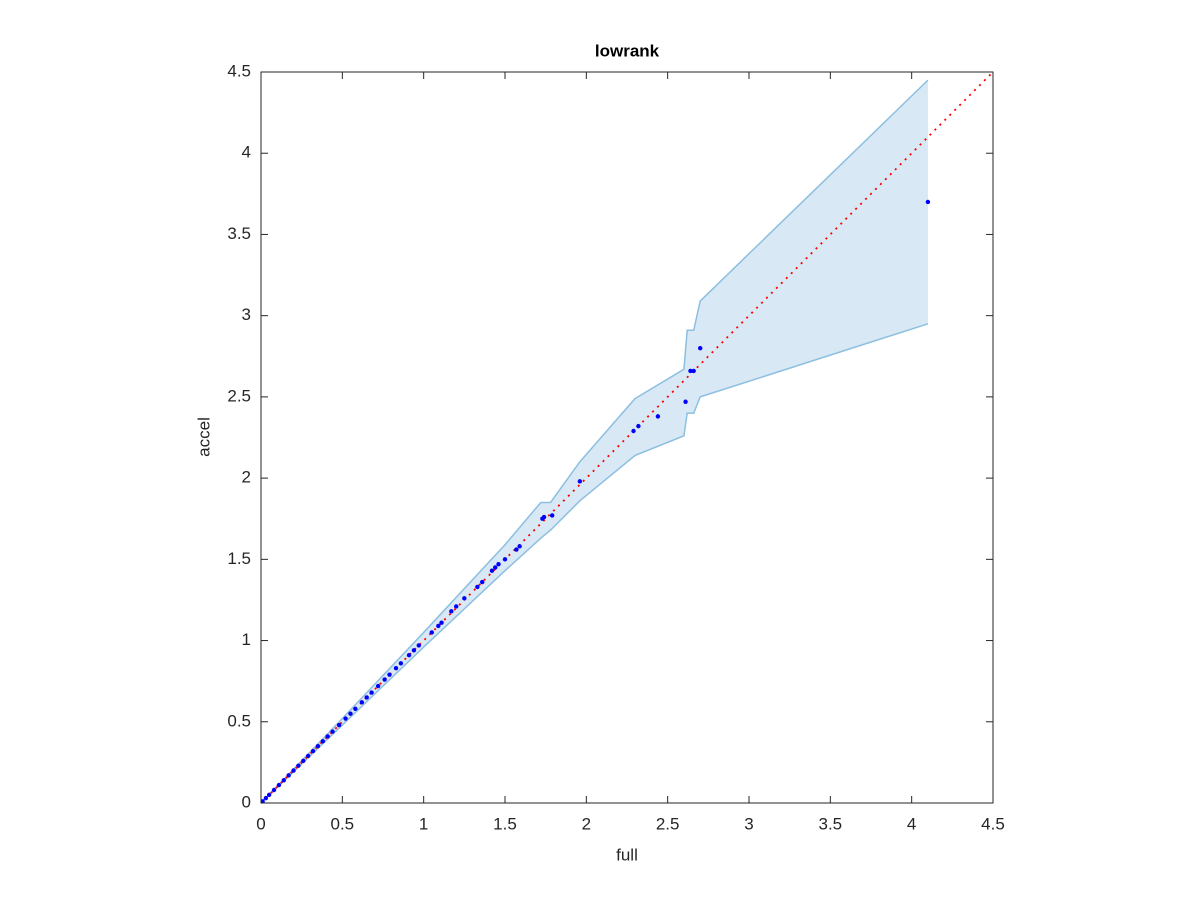  Describe the element at coordinates (668, 823) in the screenshot. I see `x-tick-label: 2.5` at that location.